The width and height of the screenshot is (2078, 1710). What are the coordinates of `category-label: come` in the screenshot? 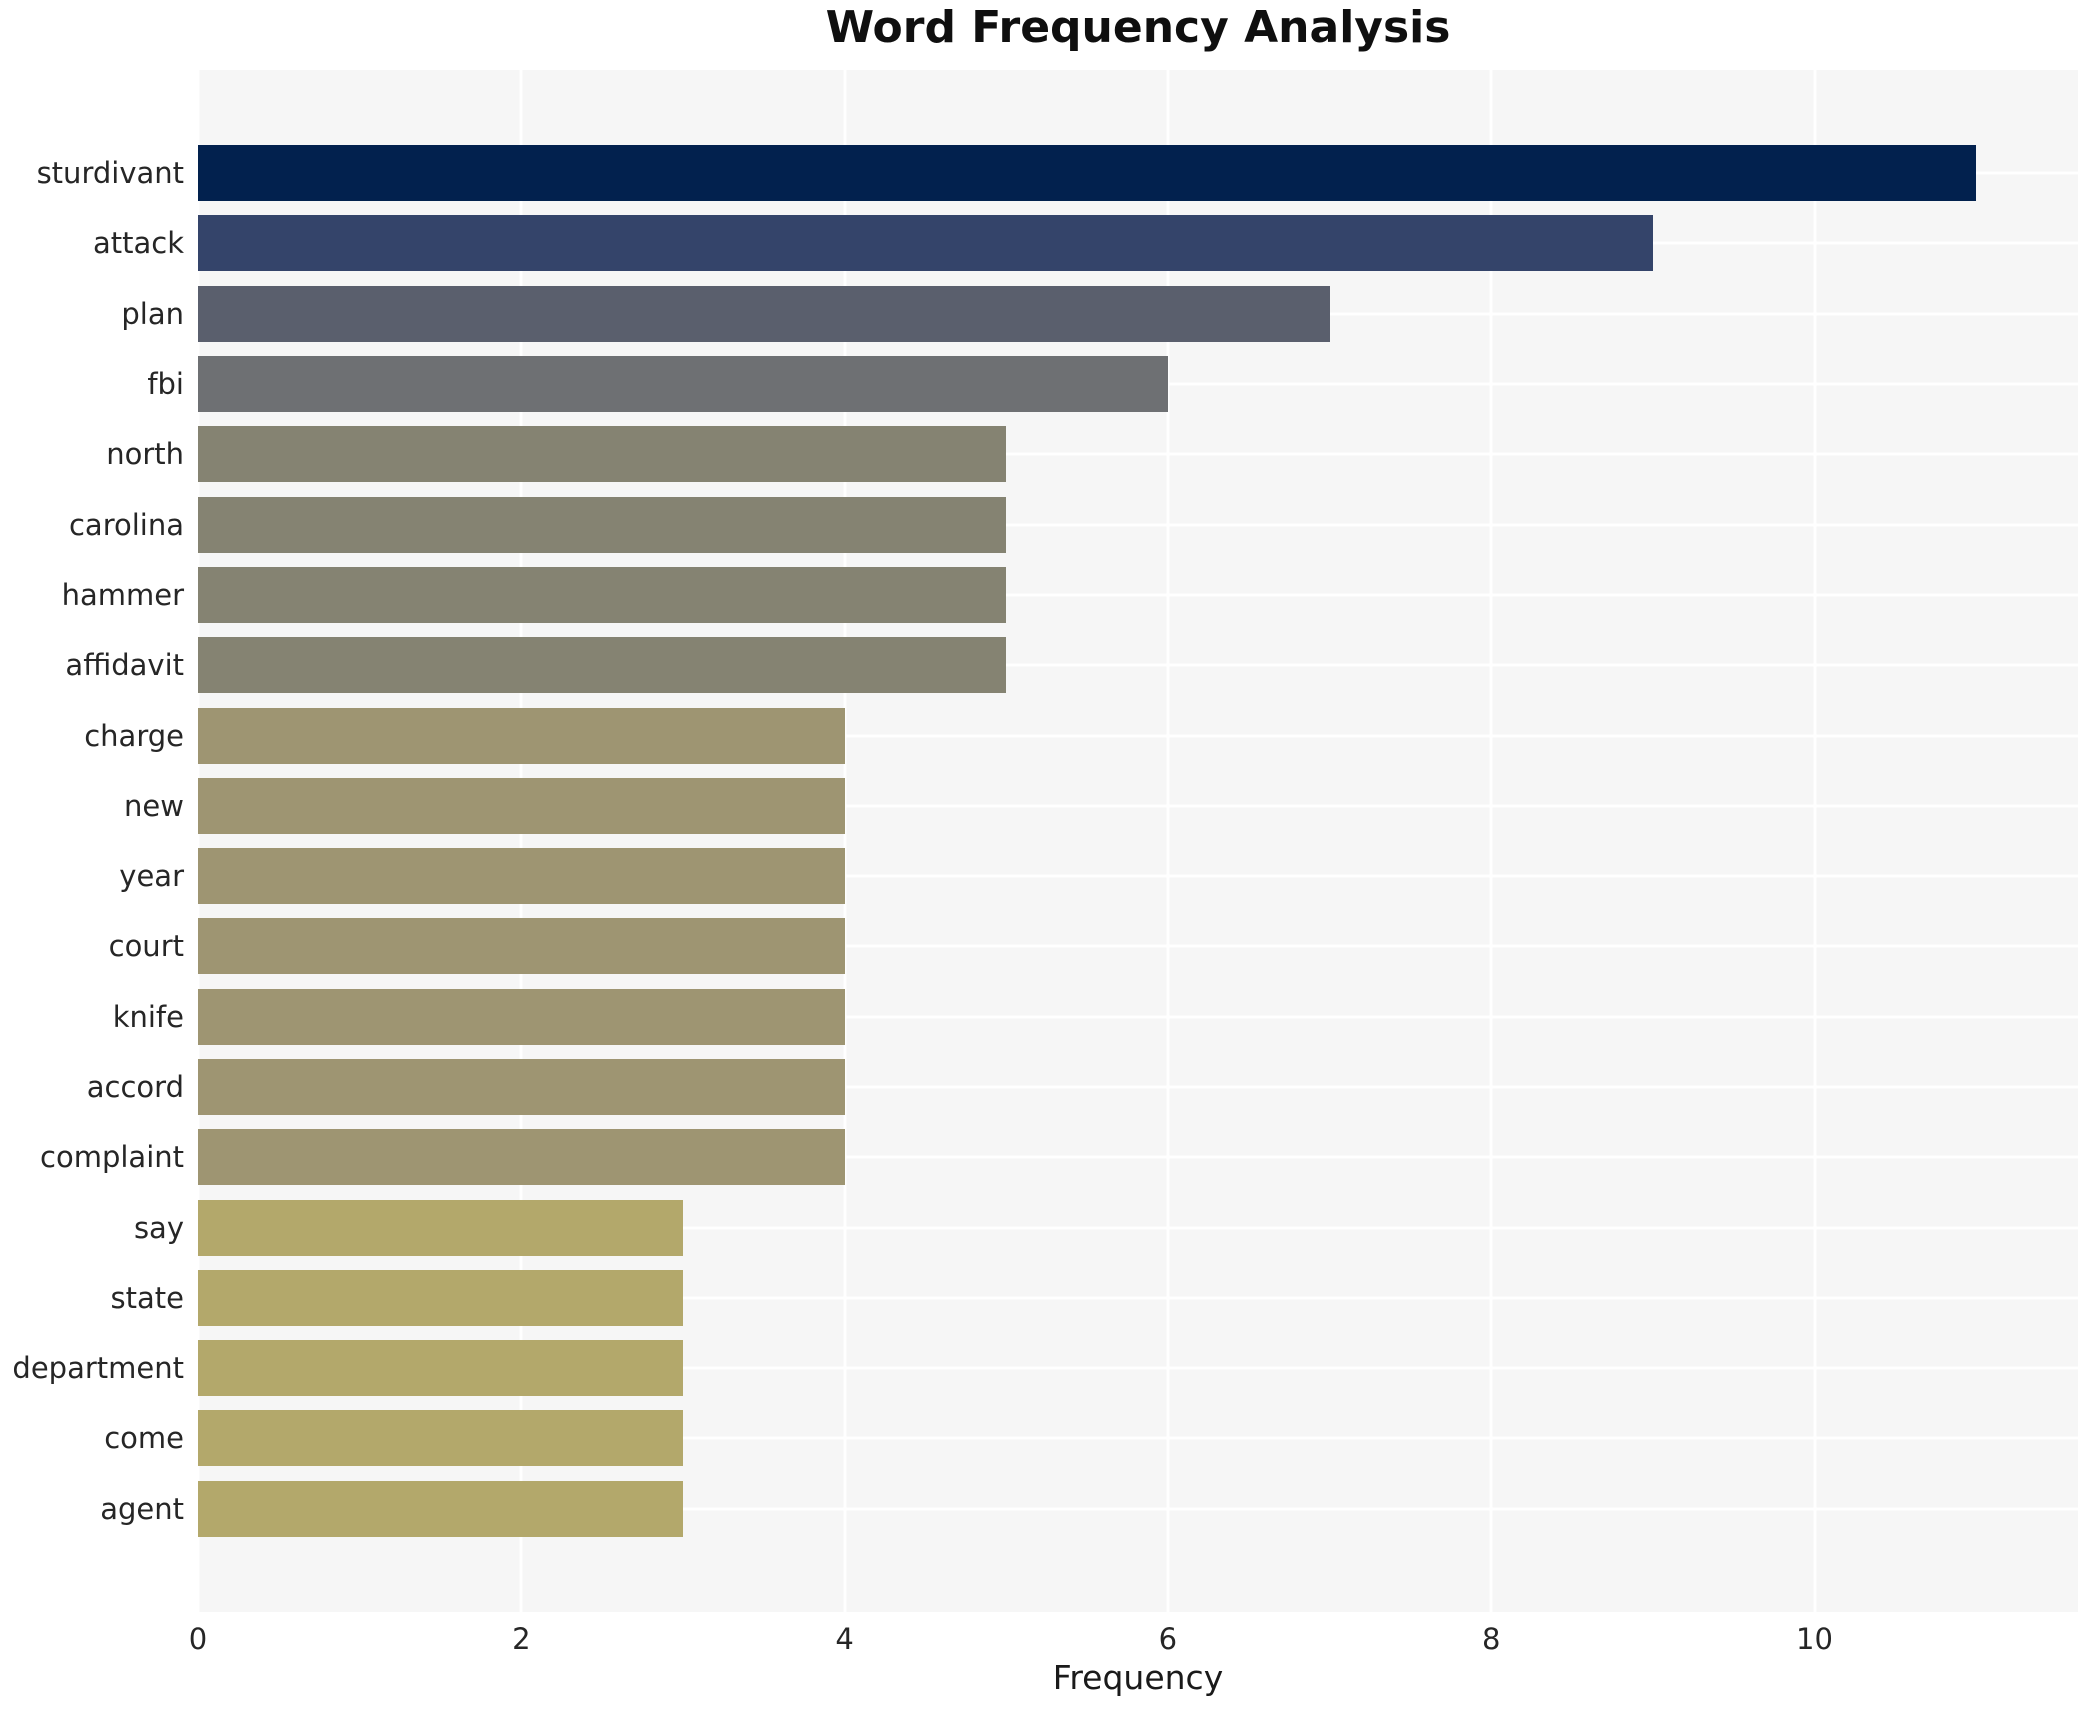 It's located at (144, 1438).